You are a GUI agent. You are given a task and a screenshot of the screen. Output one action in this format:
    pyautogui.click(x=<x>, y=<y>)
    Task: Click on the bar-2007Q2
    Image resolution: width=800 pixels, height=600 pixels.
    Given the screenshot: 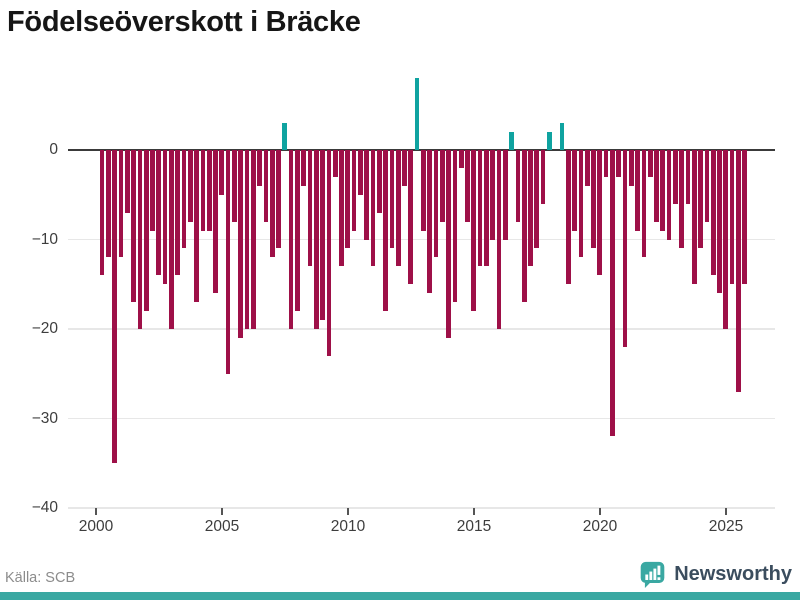 What is the action you would take?
    pyautogui.click(x=285, y=136)
    